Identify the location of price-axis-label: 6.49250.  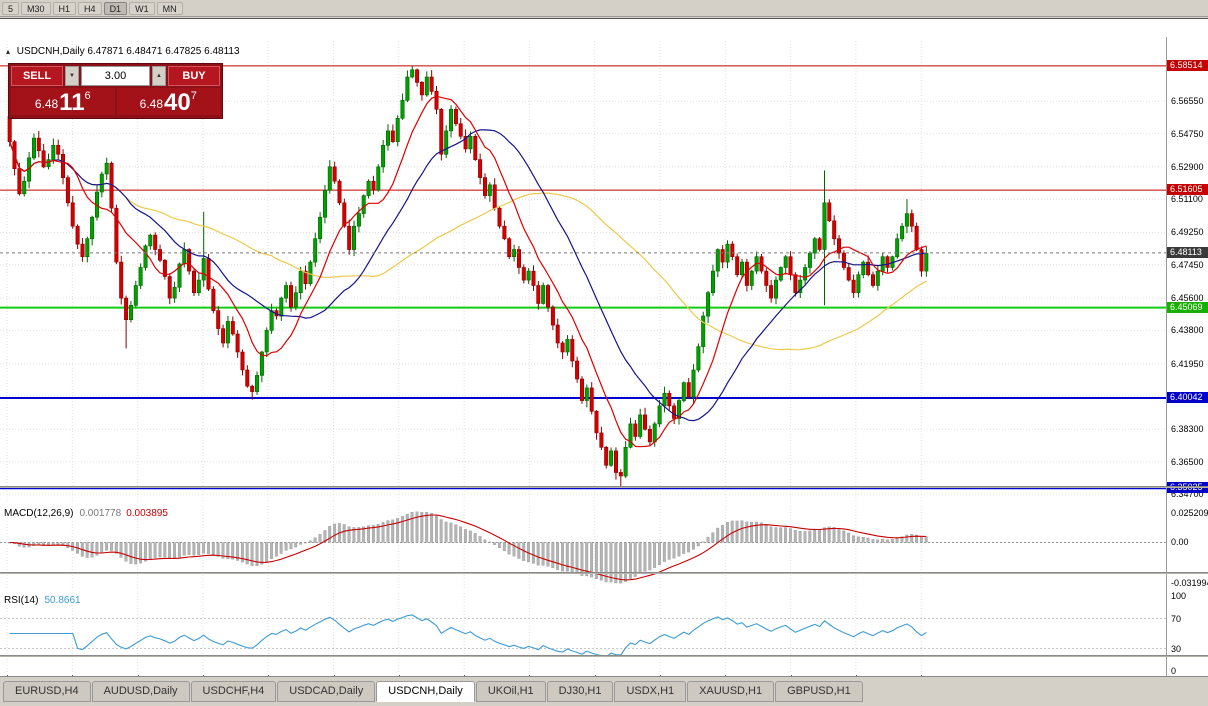
(1187, 232).